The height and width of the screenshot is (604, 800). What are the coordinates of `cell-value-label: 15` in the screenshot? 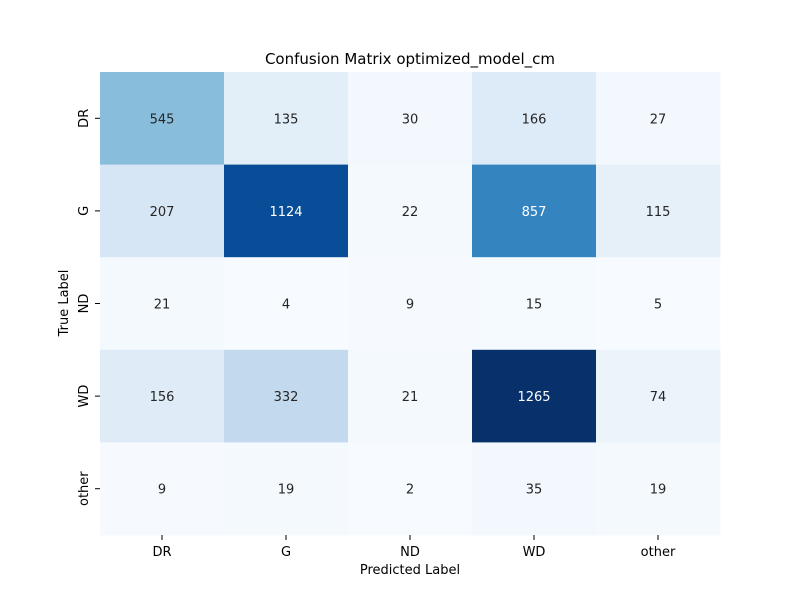 It's located at (534, 305).